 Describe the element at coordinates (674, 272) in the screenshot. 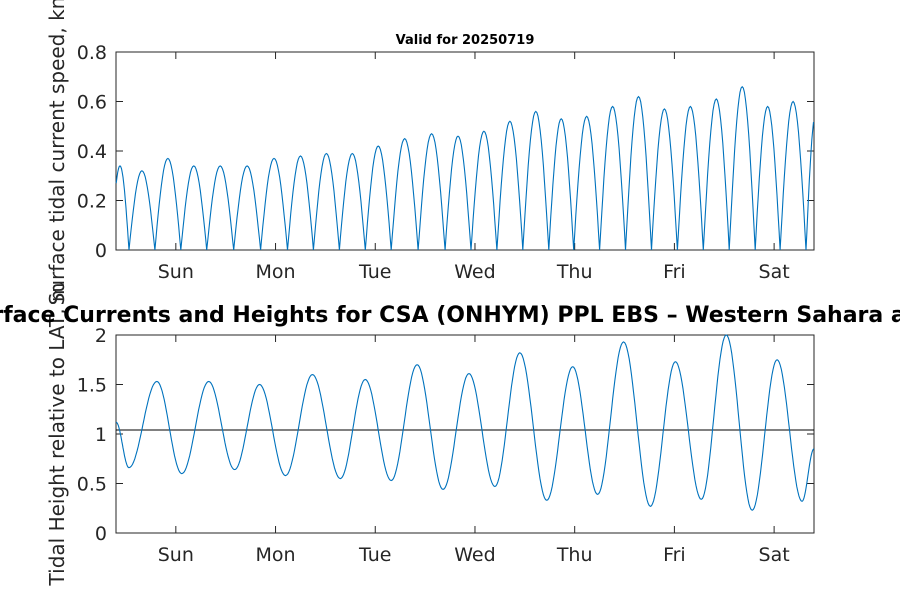

I see `speed-xtick-label: Fri` at that location.